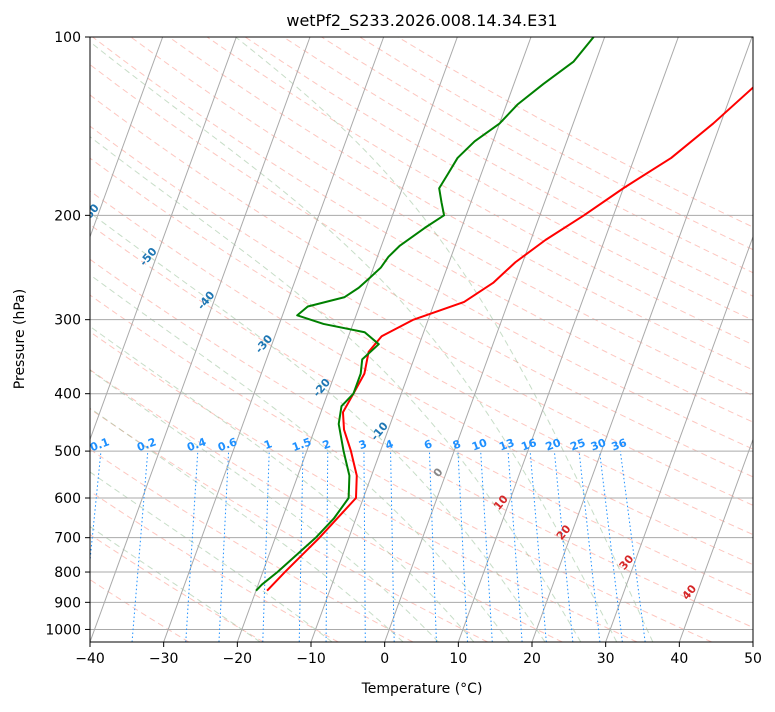 The width and height of the screenshot is (775, 712). Describe the element at coordinates (67, 452) in the screenshot. I see `y-tick-label: 500` at that location.